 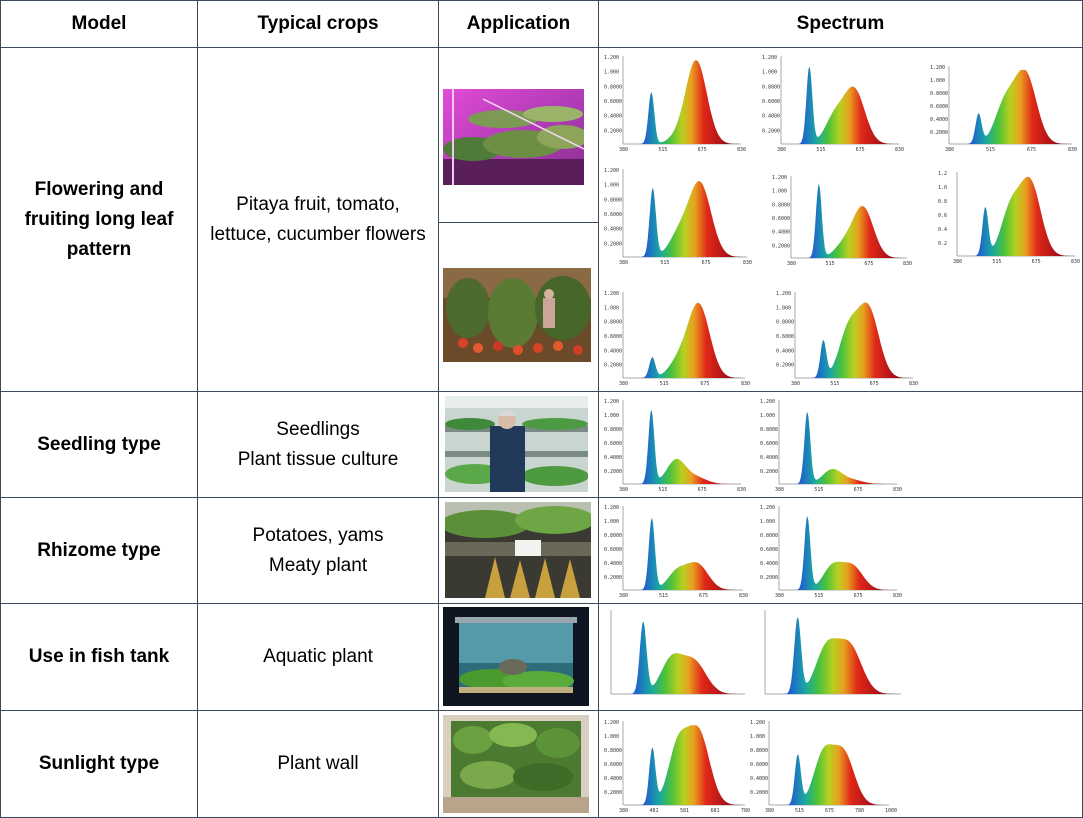 I want to click on crops-line: Potatoes, yams, so click(x=318, y=535).